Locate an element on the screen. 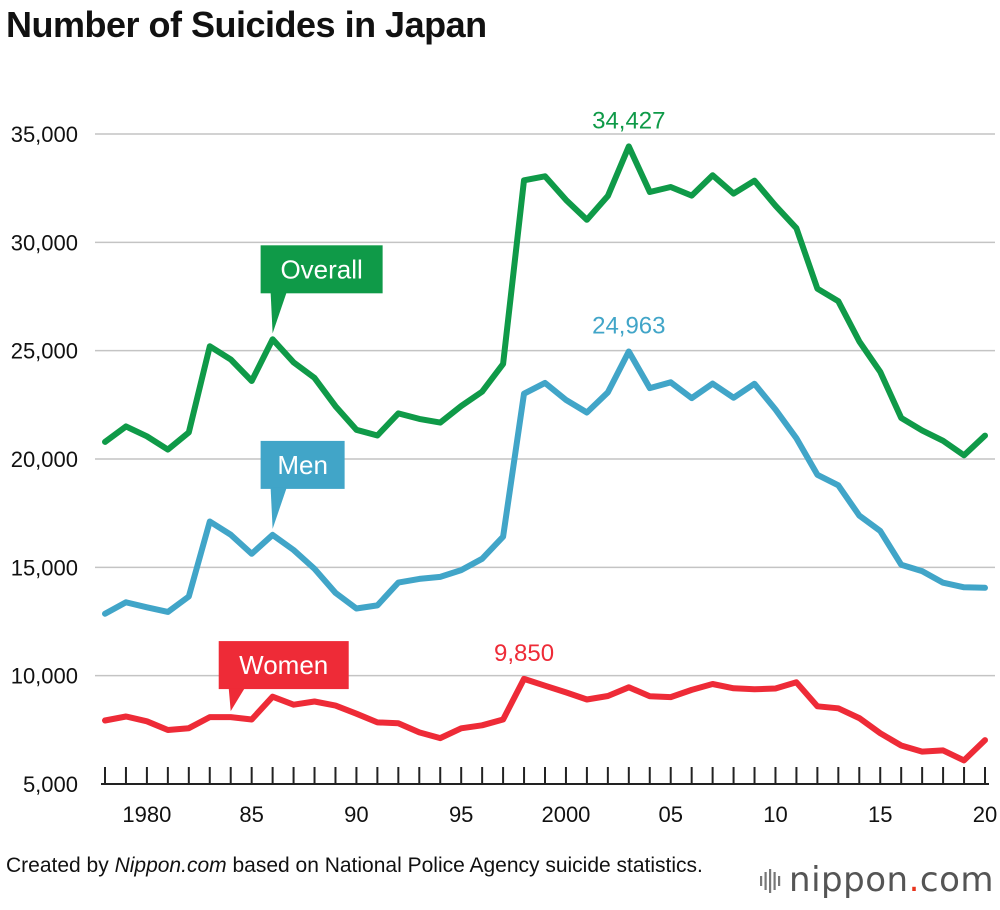  y-tick-label: 5,000 is located at coordinates (50, 784).